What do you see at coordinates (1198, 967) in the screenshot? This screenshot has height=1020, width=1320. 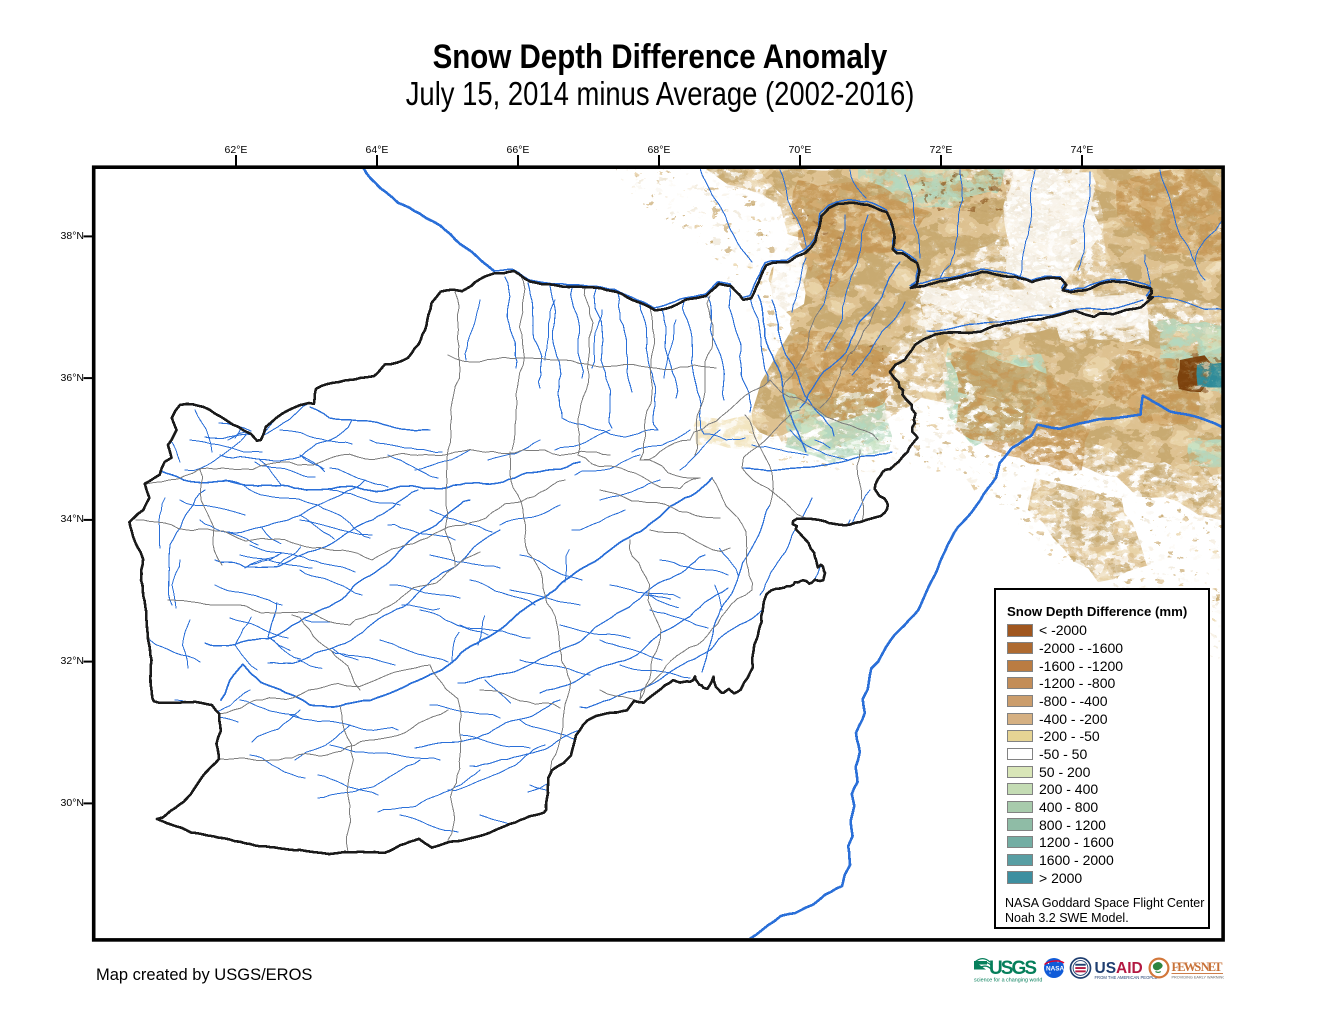 I see `svg-text: FEWS NET` at bounding box center [1198, 967].